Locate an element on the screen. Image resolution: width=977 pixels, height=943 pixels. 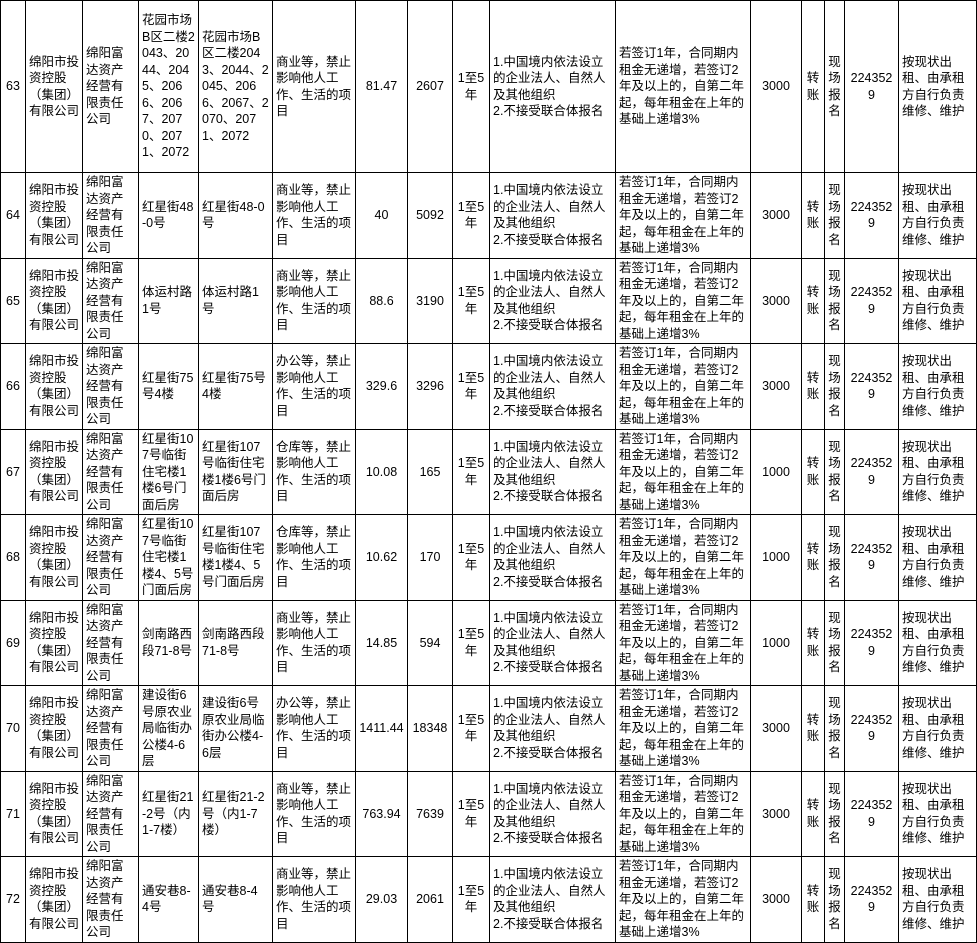
area-cell-text: 29.03 is located at coordinates (381, 899).